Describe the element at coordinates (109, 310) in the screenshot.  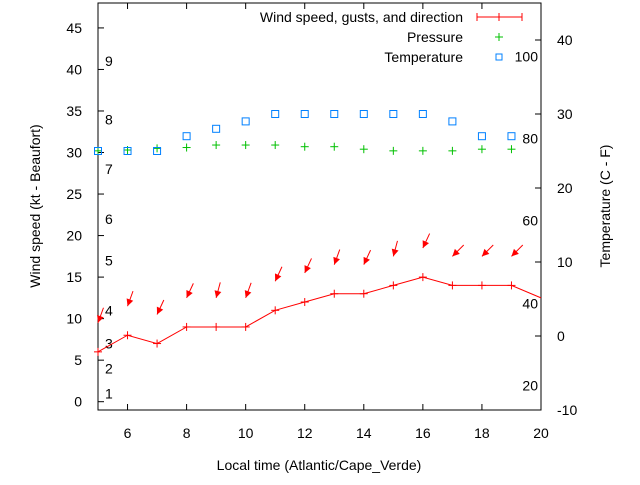
I see `beaufort-label: 4` at that location.